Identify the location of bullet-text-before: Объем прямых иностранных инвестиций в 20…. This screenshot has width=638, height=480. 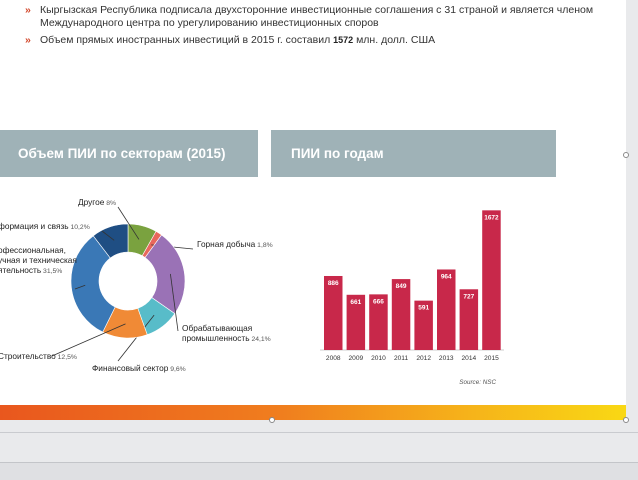
(187, 40).